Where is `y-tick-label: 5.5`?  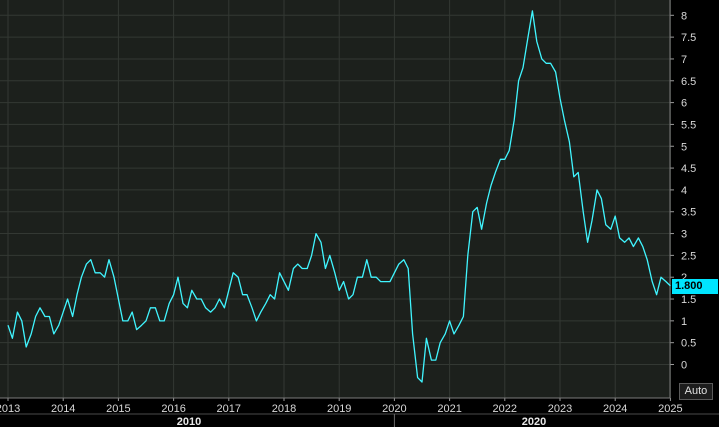 y-tick-label: 5.5 is located at coordinates (688, 125).